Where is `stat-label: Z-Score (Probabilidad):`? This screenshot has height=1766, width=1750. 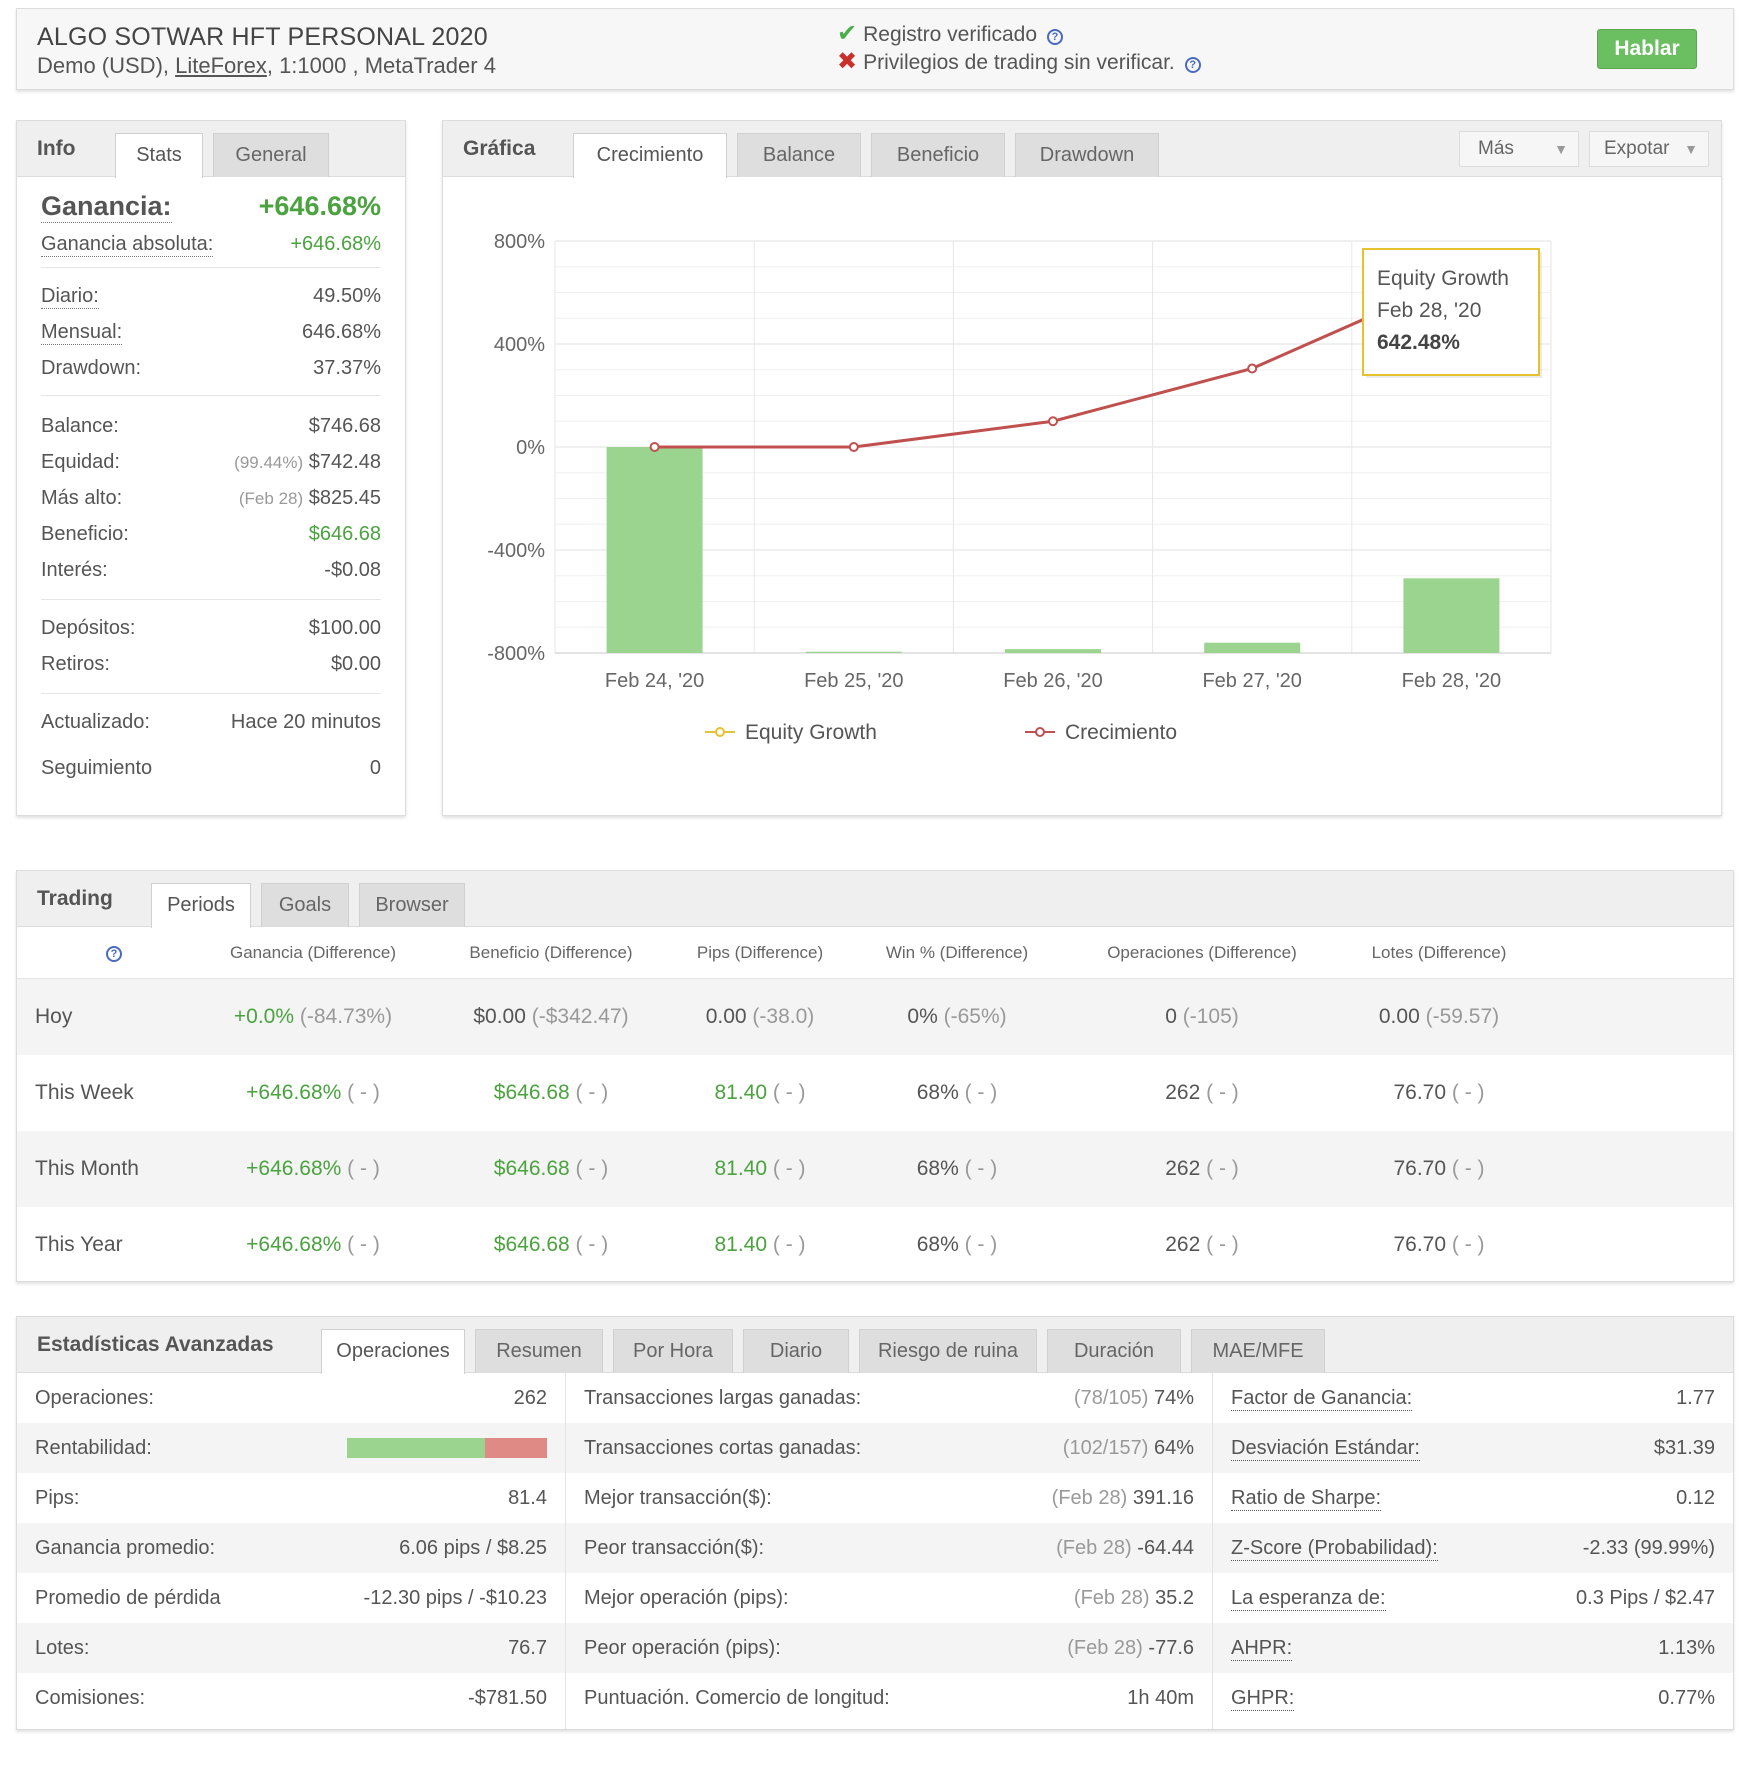
stat-label: Z-Score (Probabilidad): is located at coordinates (1334, 1549).